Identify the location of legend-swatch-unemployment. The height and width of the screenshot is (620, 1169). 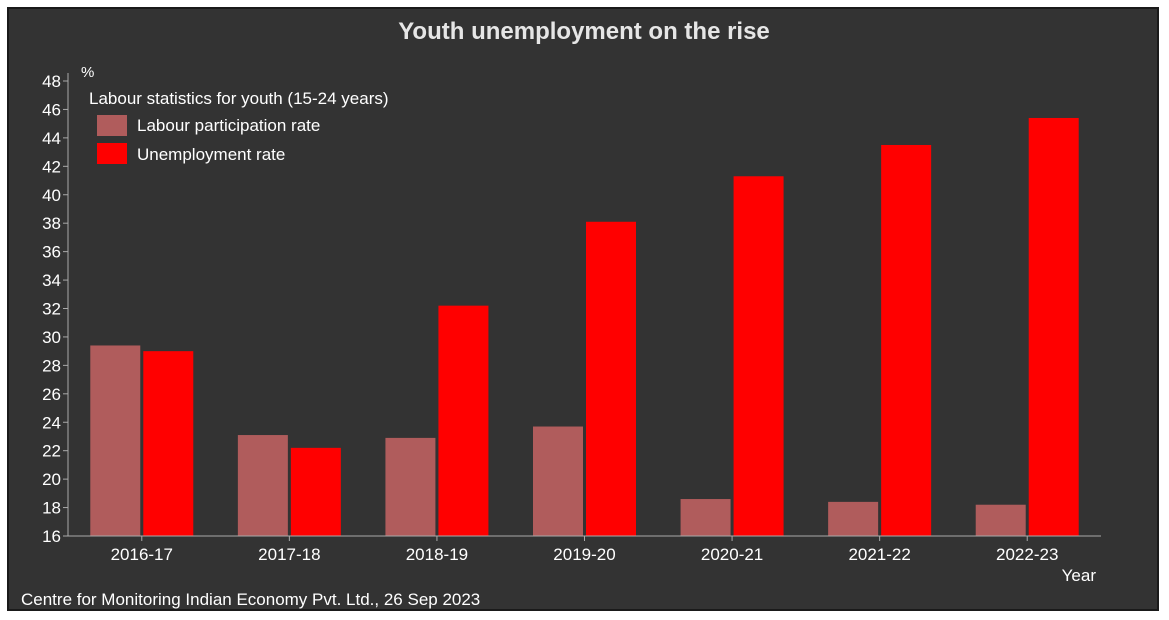
(112, 153).